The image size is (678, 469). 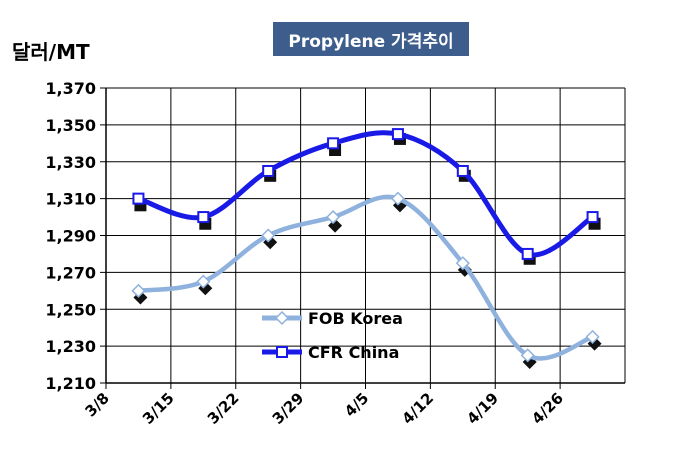 What do you see at coordinates (70, 309) in the screenshot?
I see `y-tick-label: 1,250` at bounding box center [70, 309].